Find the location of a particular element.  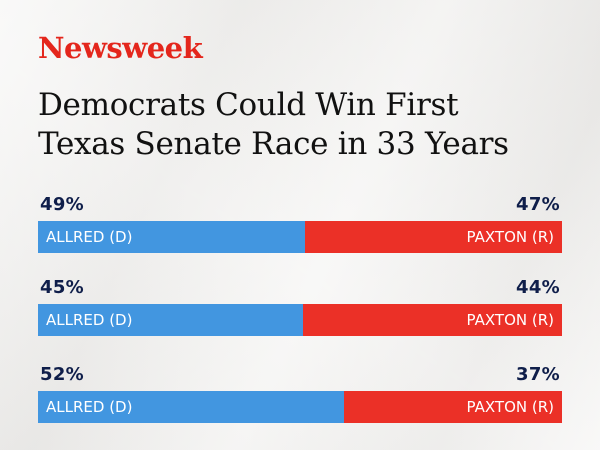

poll-row: 52% 37% ALLRED (D) PAXTON (R) is located at coordinates (300, 393).